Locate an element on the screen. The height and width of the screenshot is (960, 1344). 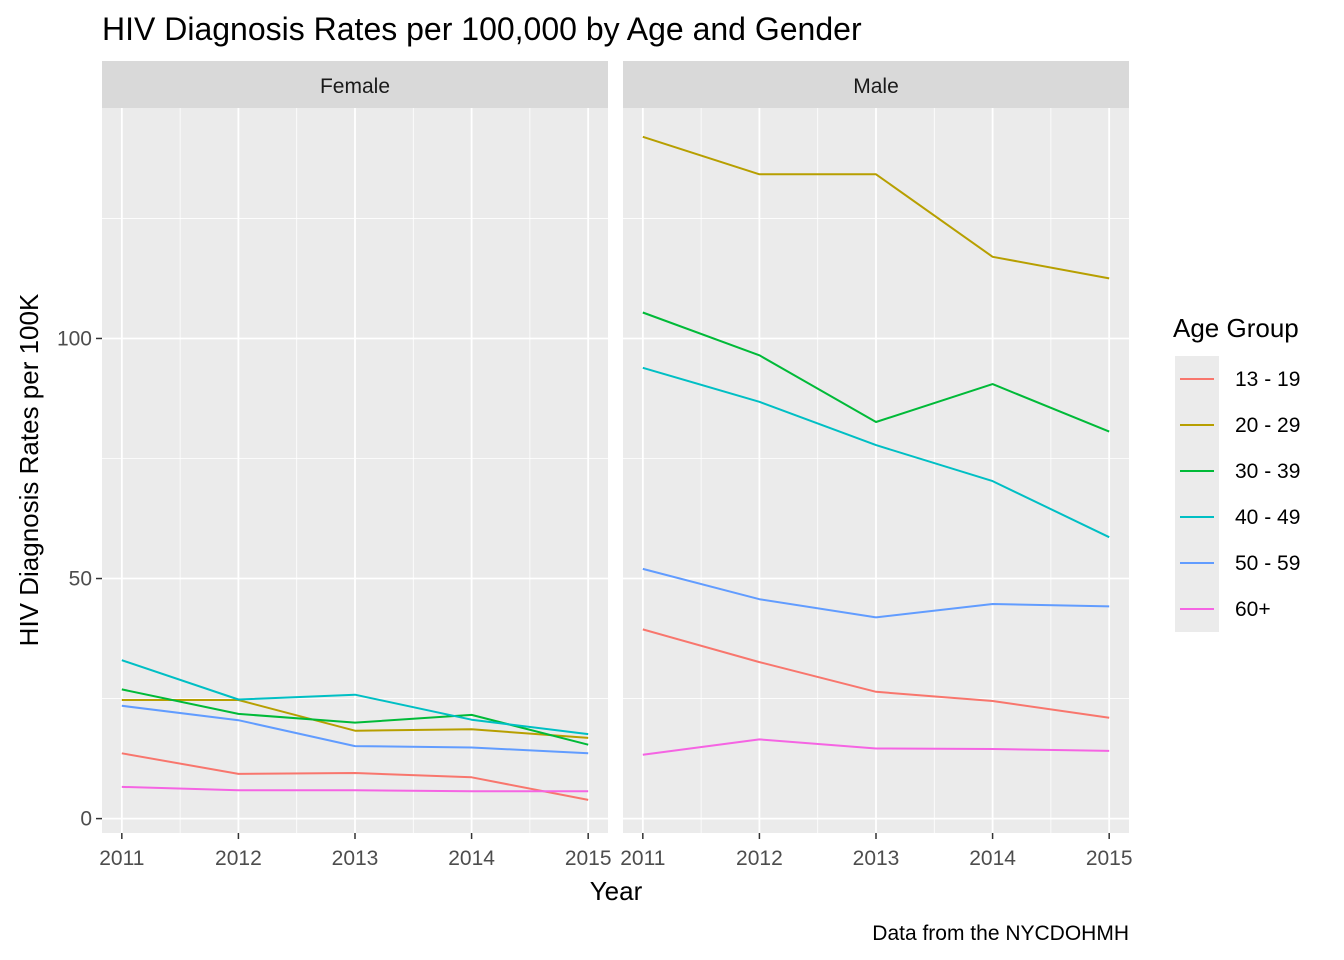
legend-entry: 30 - 39 is located at coordinates (1237, 471).